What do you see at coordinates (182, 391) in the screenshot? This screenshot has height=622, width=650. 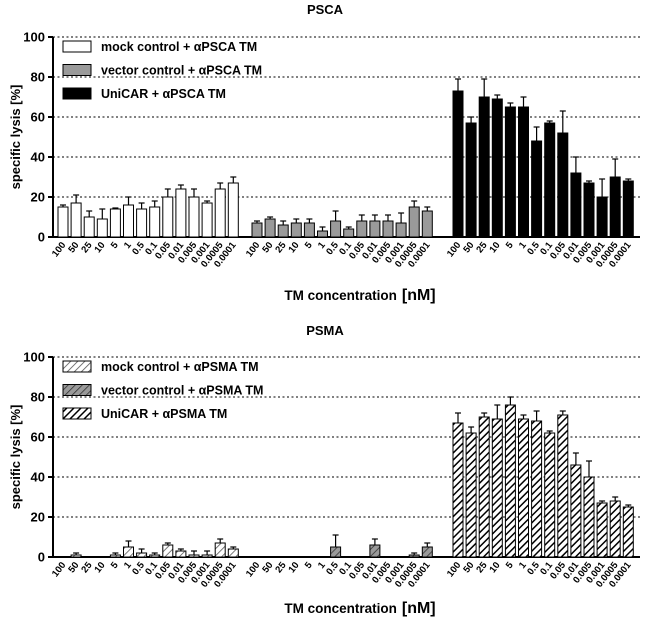 I see `legend-label: vector control + αPSMA TM` at bounding box center [182, 391].